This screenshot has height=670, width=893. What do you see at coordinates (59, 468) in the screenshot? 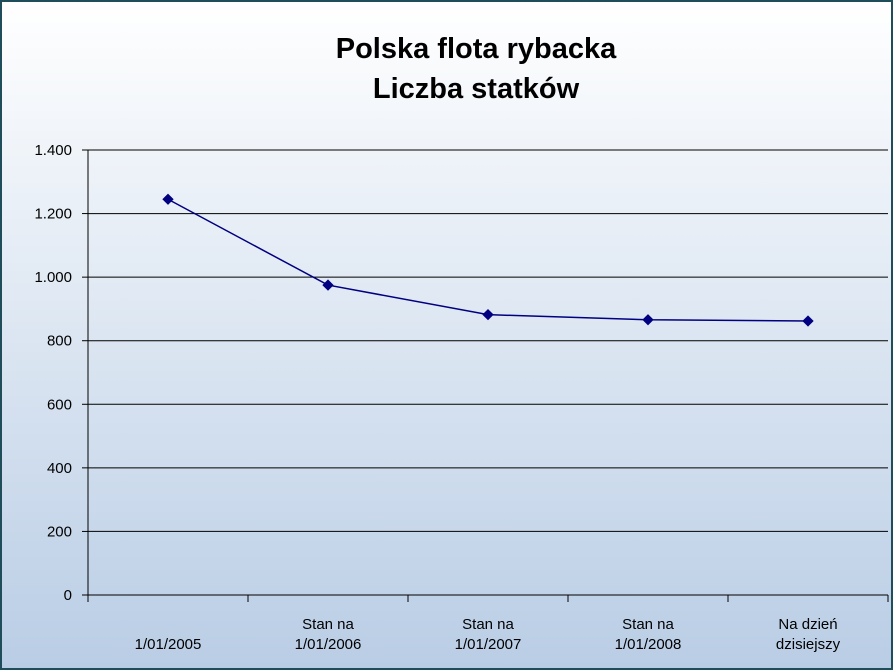
I see `y-tick-label: 400` at bounding box center [59, 468].